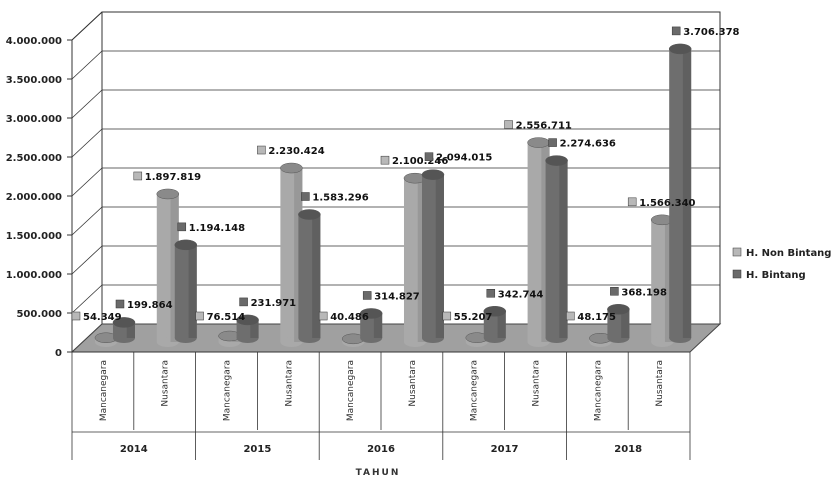 This screenshot has height=481, width=831. I want to click on data-label: 1.583.296, so click(335, 198).